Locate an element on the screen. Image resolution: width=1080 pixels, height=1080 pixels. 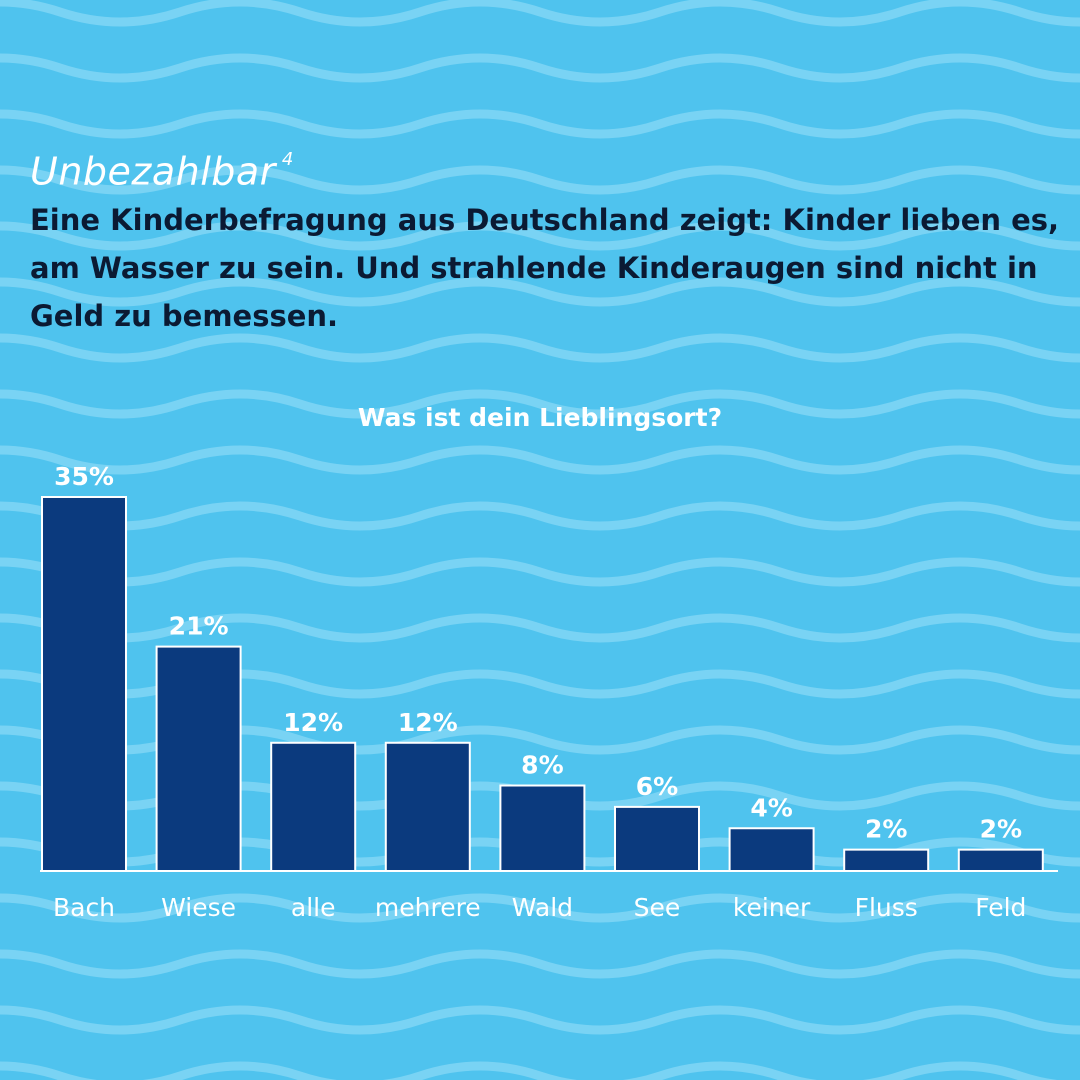
category-label: mehrere is located at coordinates (428, 907).